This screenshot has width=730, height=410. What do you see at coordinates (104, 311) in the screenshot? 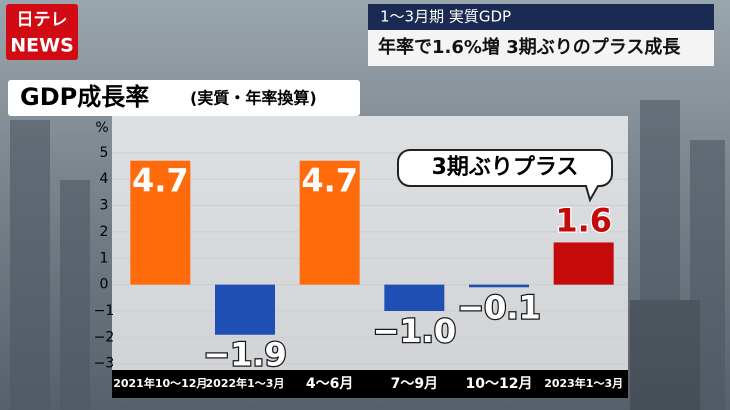
I see `y-tick-label: −1` at bounding box center [104, 311].